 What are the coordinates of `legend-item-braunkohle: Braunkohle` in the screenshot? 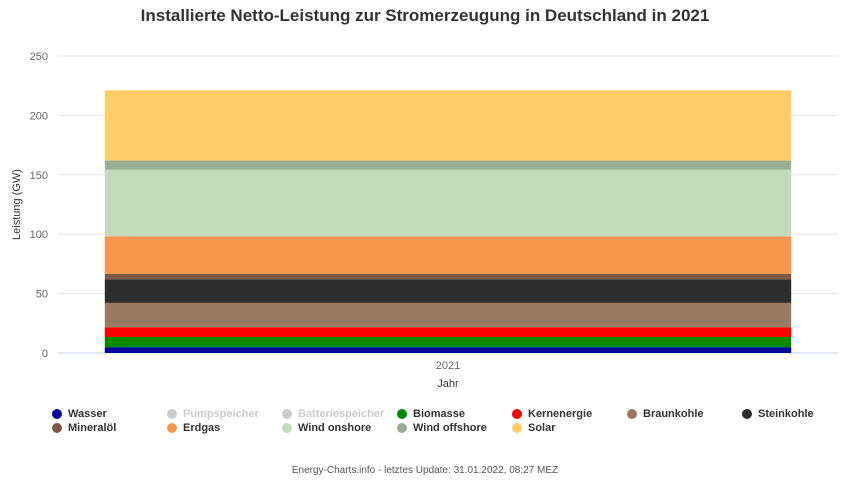 It's located at (665, 414).